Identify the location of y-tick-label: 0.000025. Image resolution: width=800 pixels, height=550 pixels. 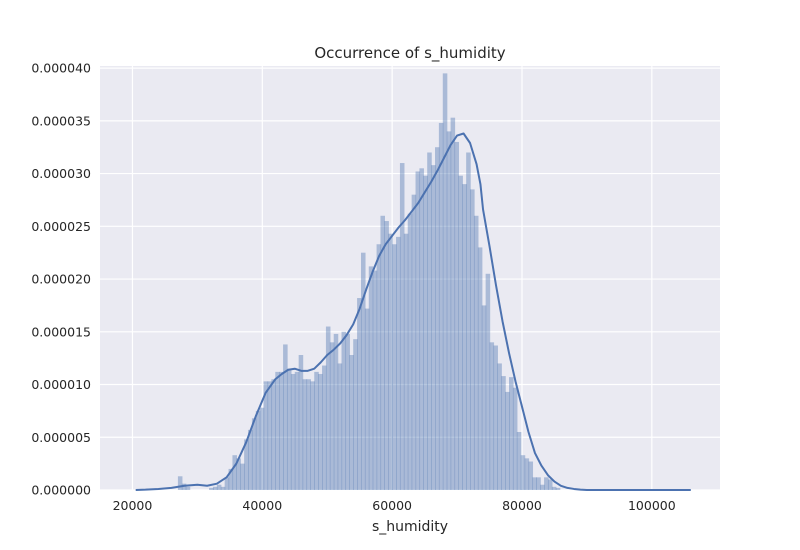
(61, 226).